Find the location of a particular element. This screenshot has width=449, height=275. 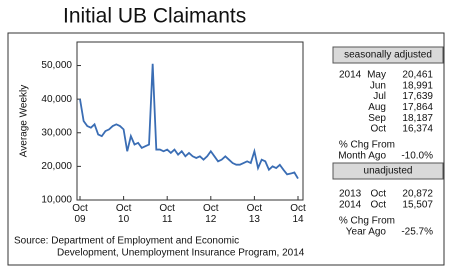

panel-value: 20,461 is located at coordinates (417, 75).